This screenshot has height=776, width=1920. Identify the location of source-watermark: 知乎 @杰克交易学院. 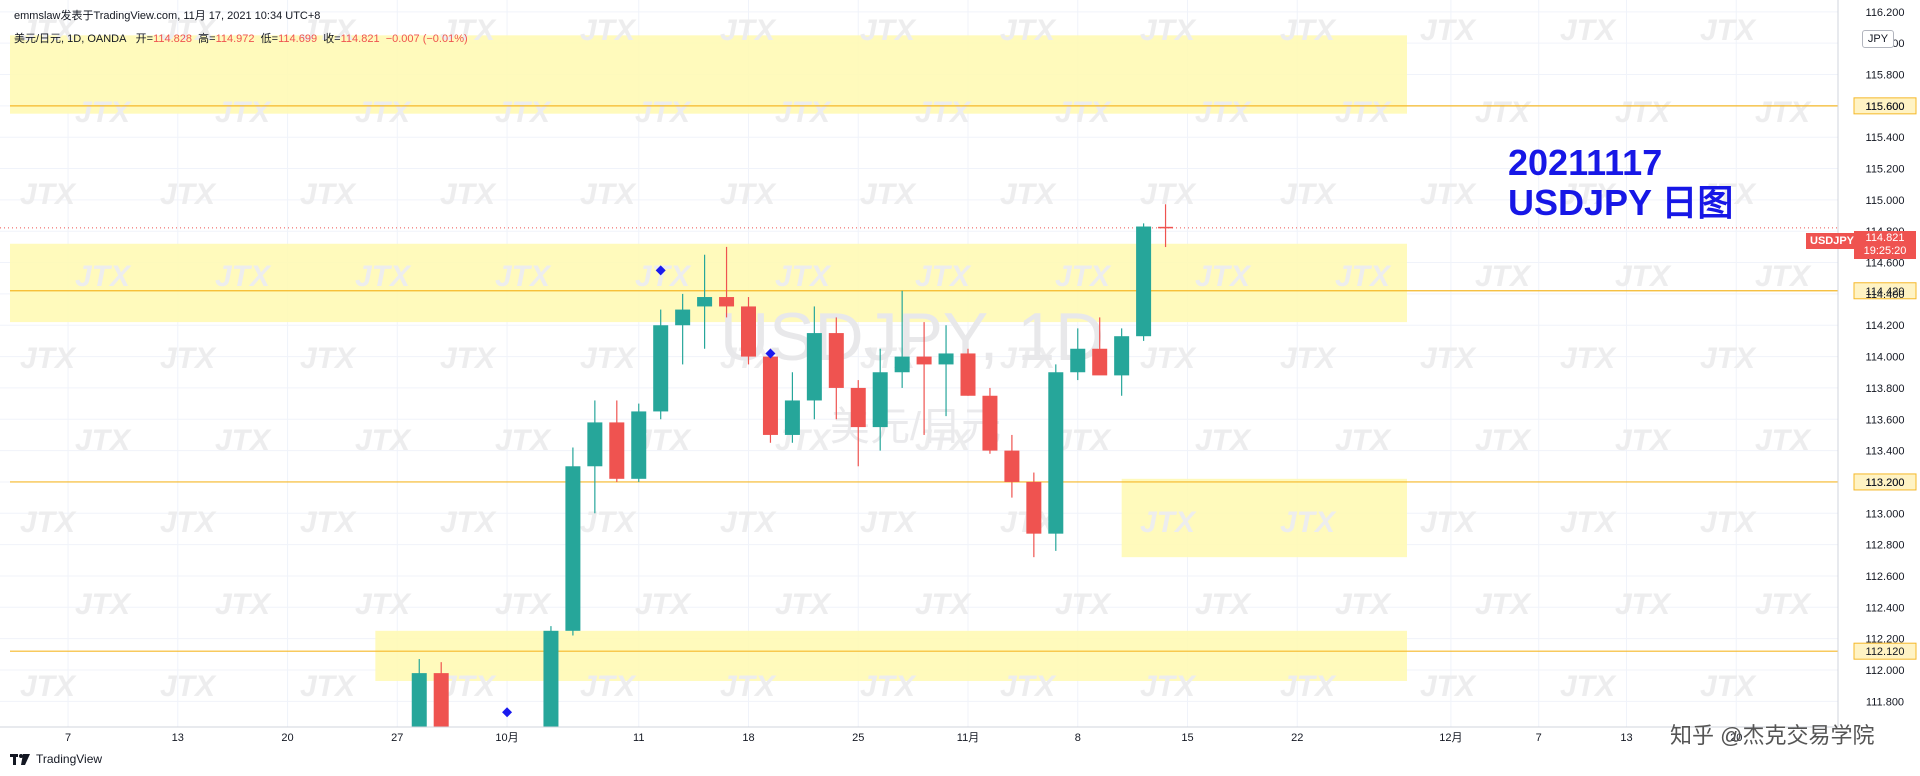
(1772, 735).